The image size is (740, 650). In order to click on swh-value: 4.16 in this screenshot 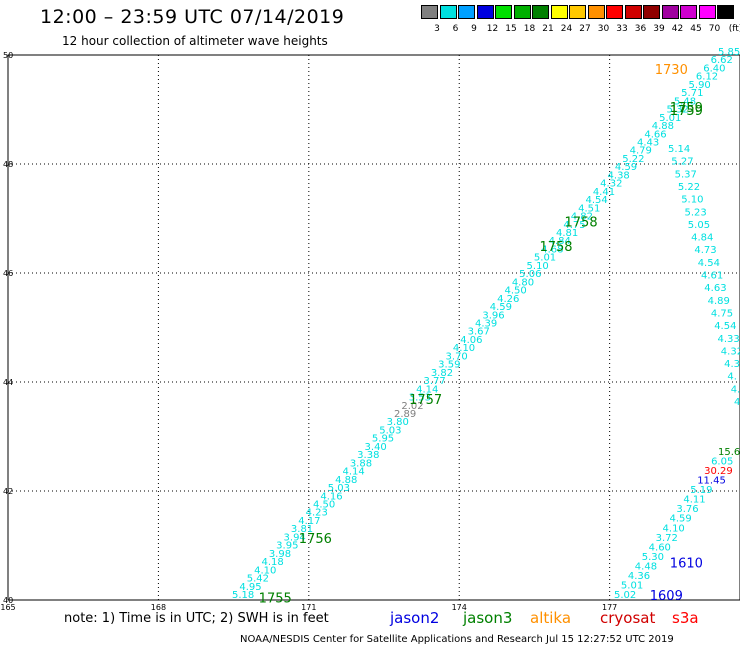, I will do `click(331, 496)`.